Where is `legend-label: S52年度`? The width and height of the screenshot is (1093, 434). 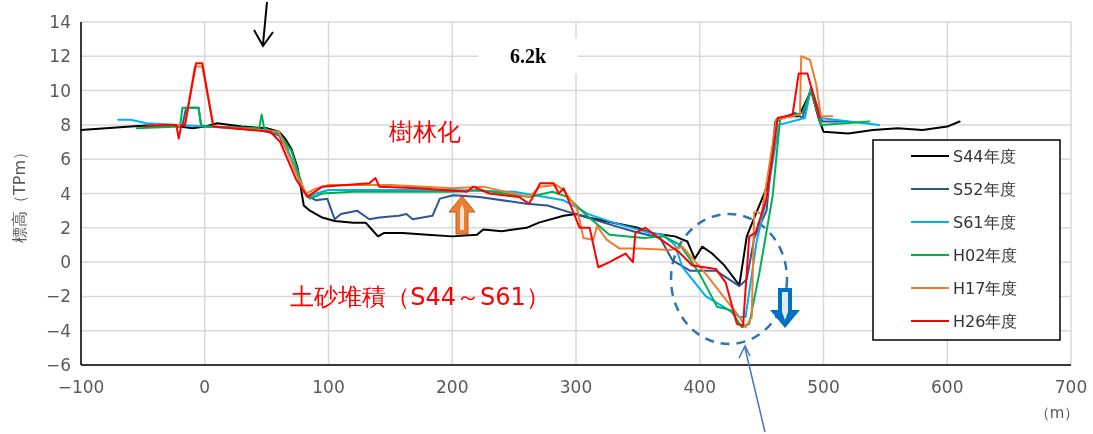 legend-label: S52年度 is located at coordinates (984, 189).